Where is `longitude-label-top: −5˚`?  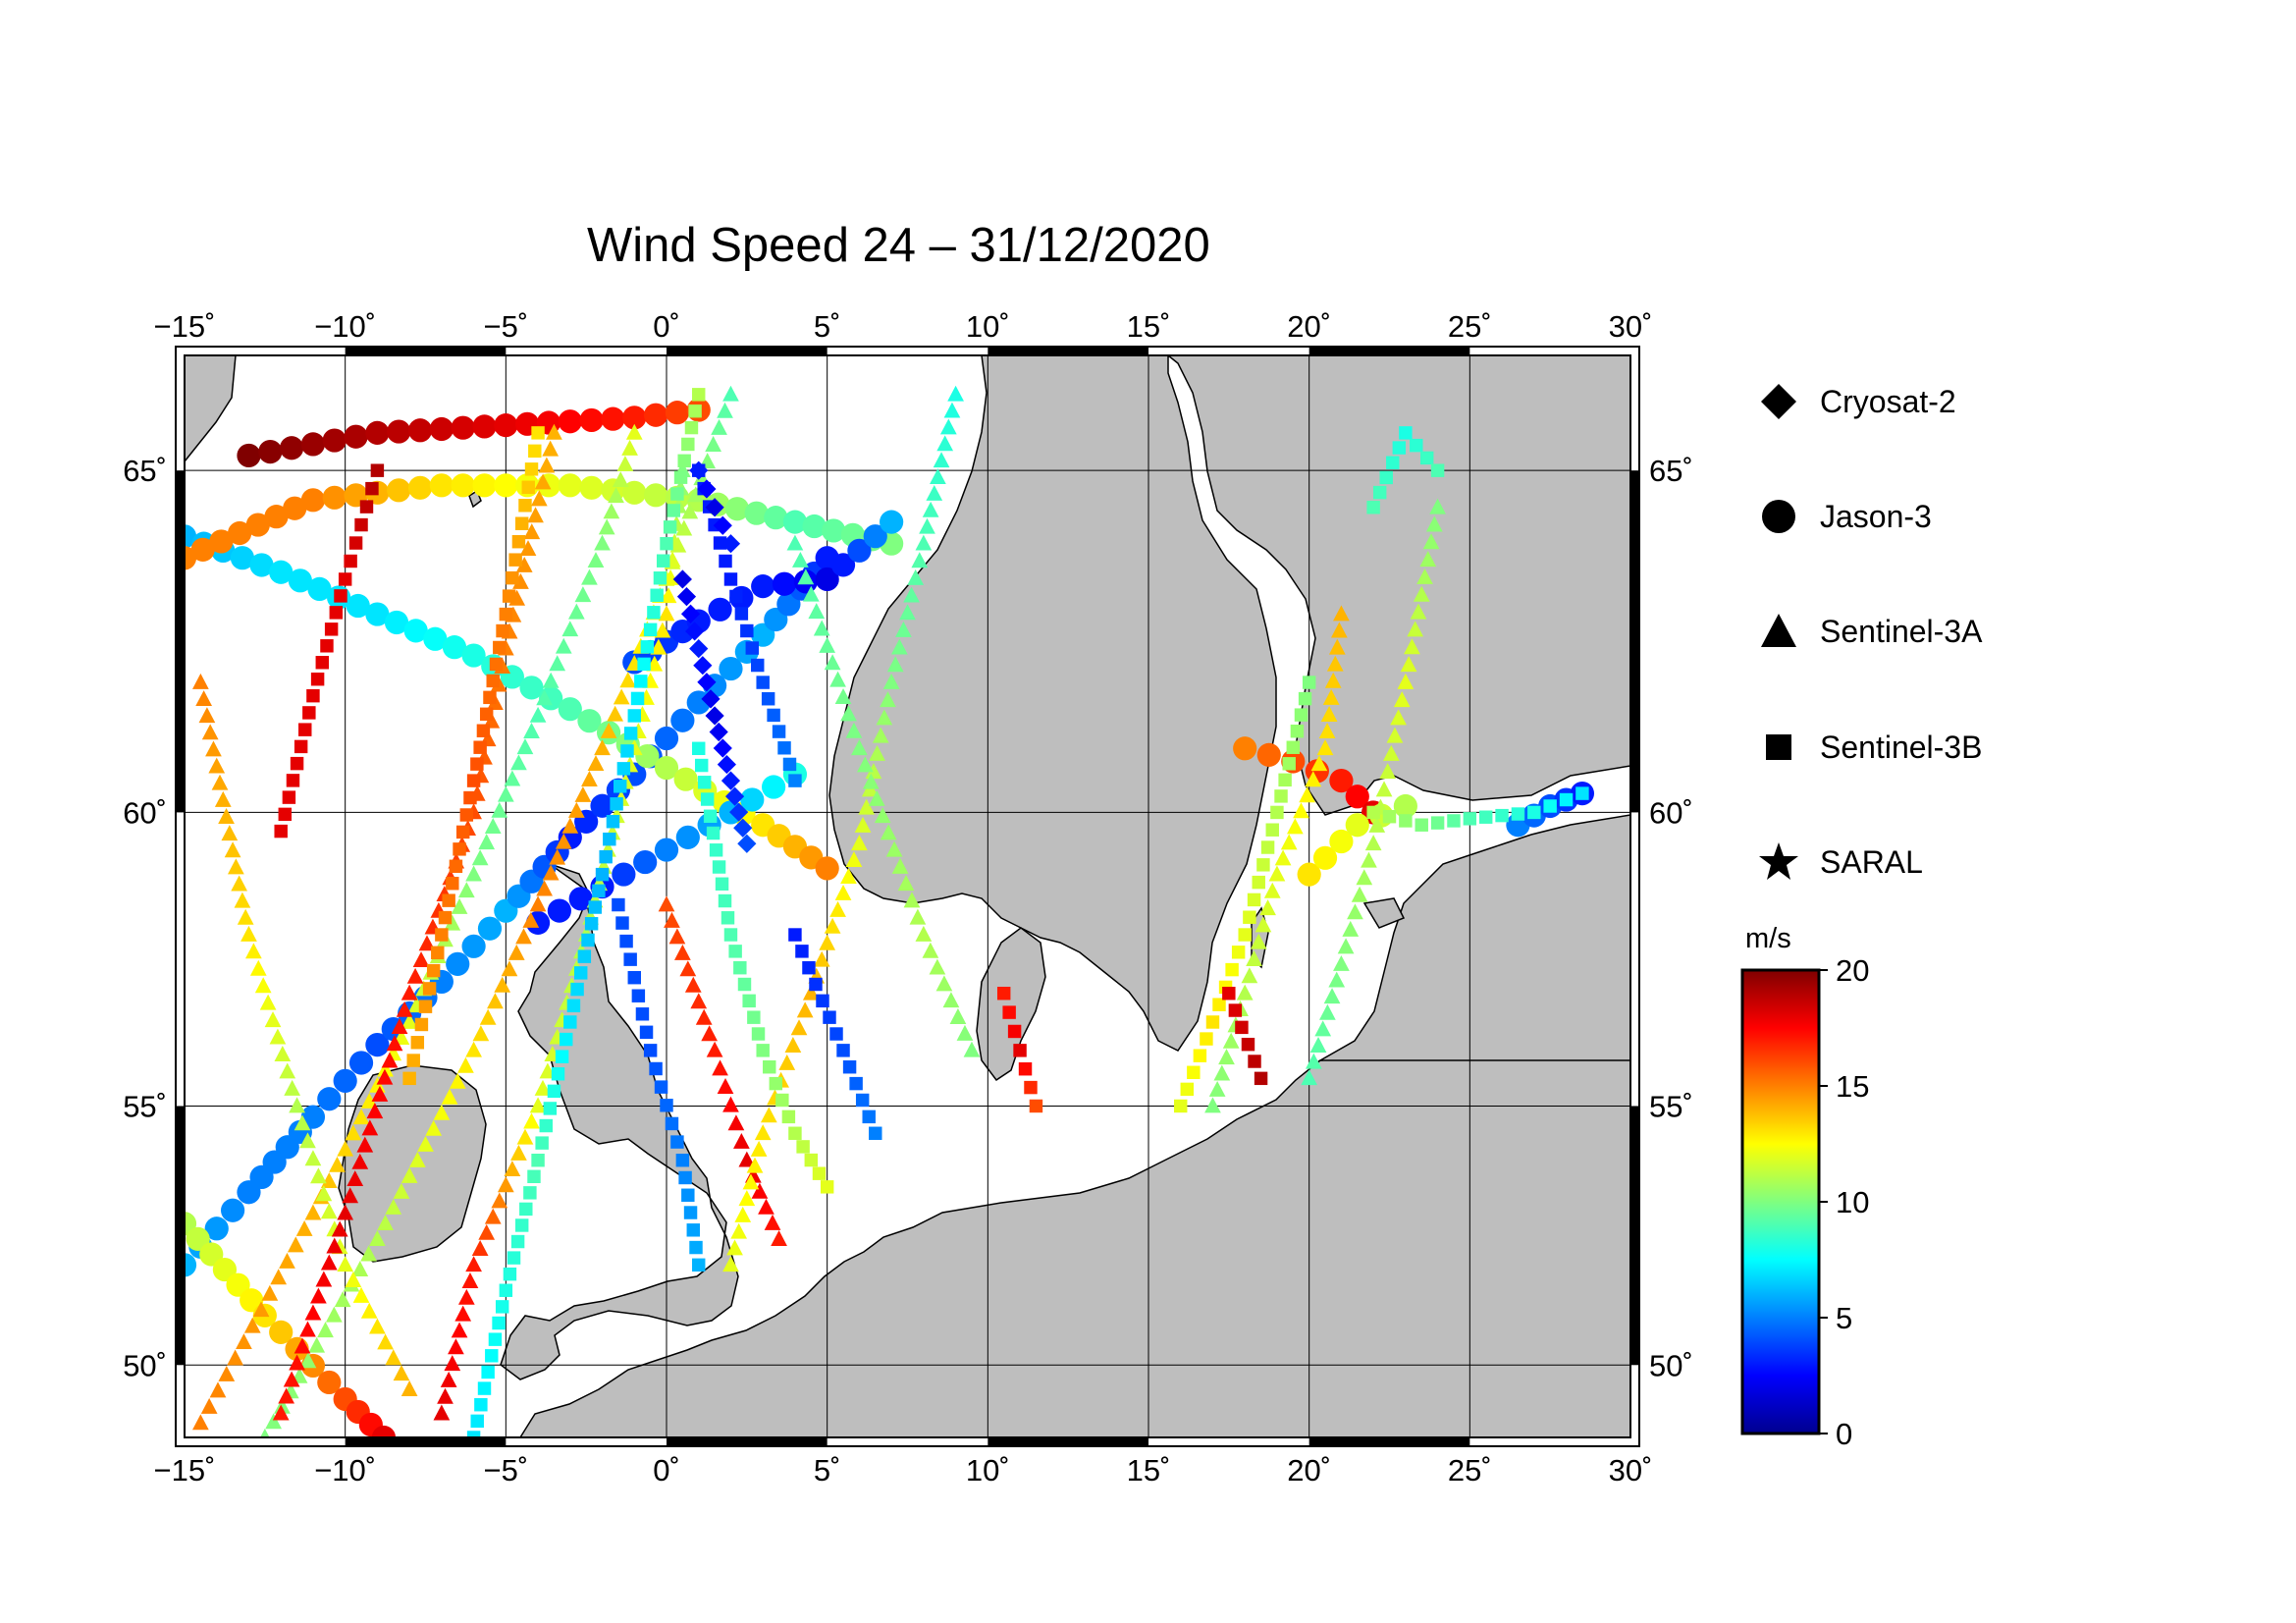
longitude-label-top: −5˚ is located at coordinates (505, 326).